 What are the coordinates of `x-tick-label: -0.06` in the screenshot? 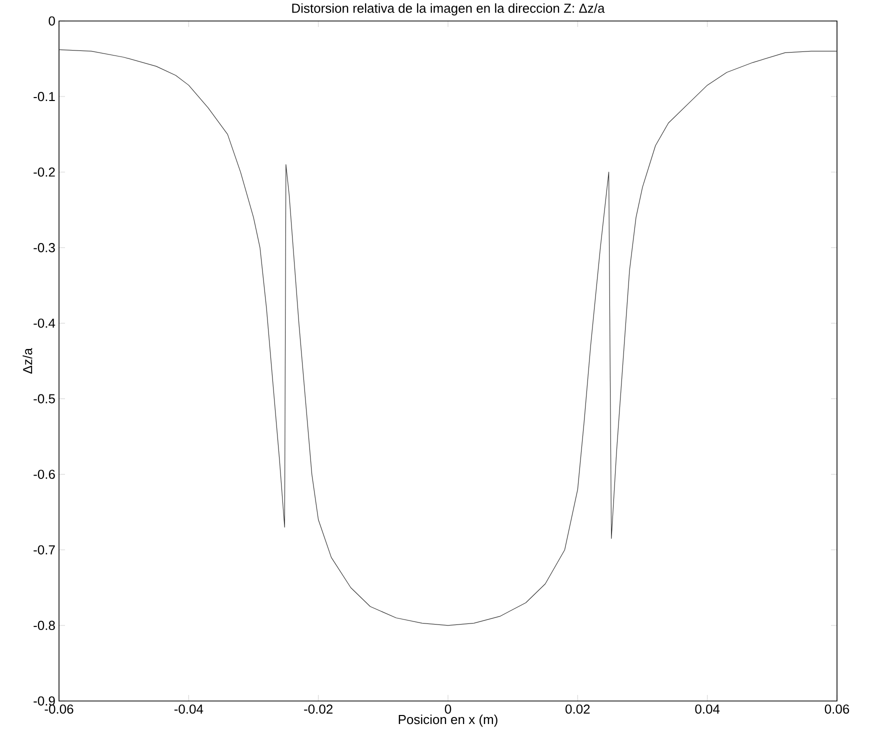 It's located at (59, 709).